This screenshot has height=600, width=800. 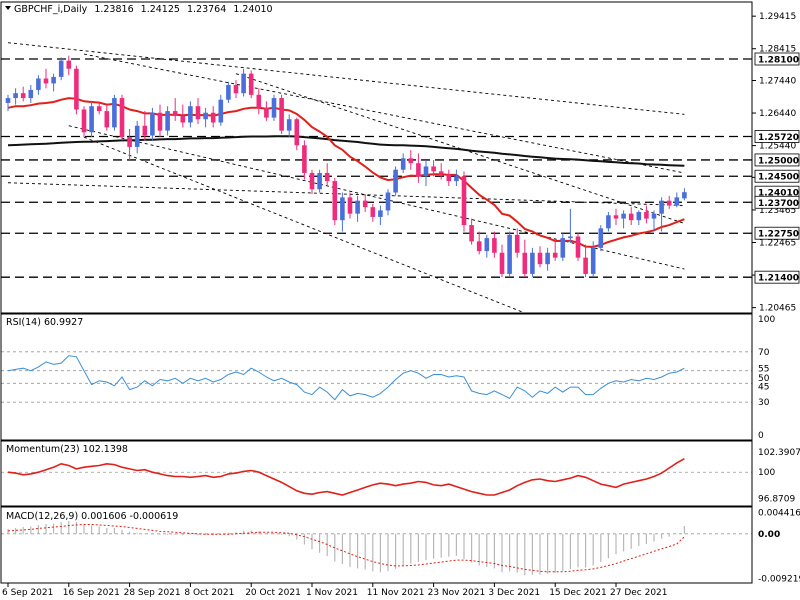 I want to click on macd-panel-frame, so click(x=376, y=545).